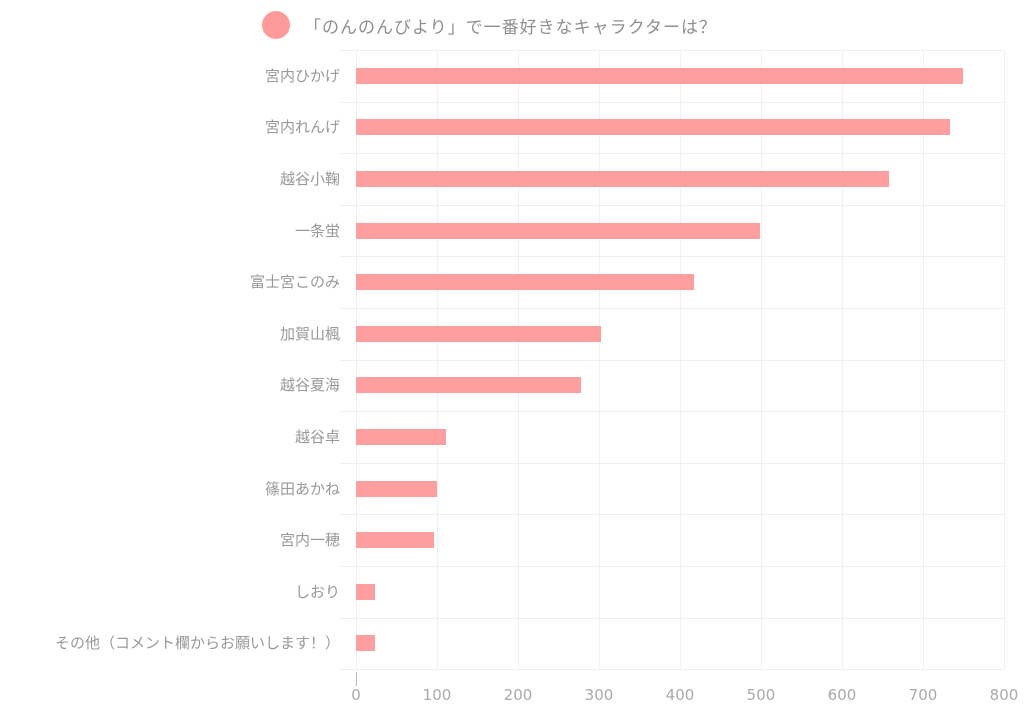  I want to click on x-axis-tick-label: 400, so click(680, 695).